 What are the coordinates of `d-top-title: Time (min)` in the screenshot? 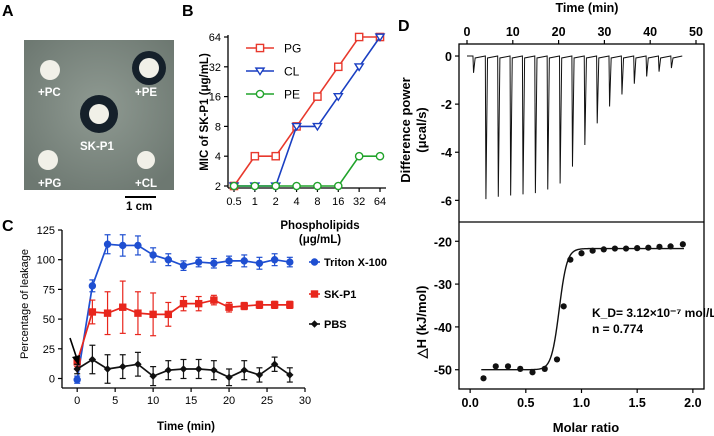 It's located at (587, 8).